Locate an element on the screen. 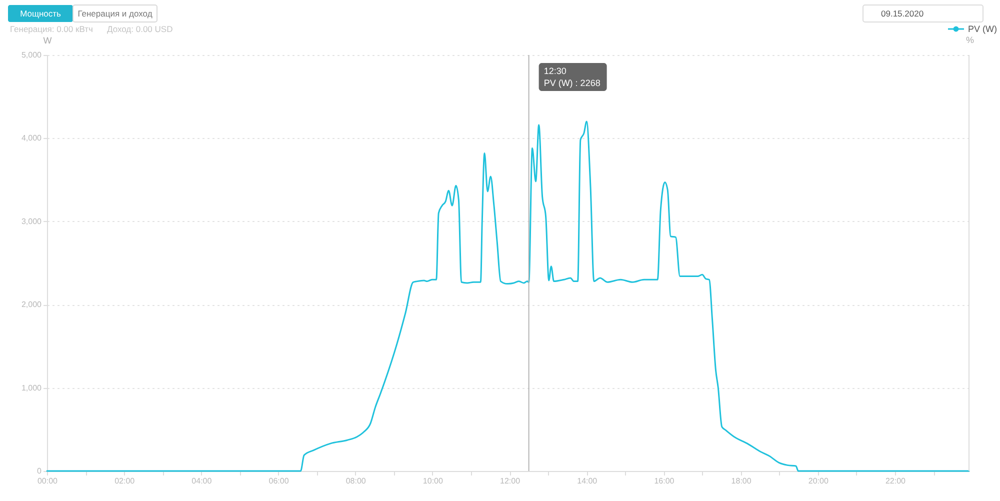 This screenshot has height=501, width=1000. x-tick-label: 20:00 is located at coordinates (818, 481).